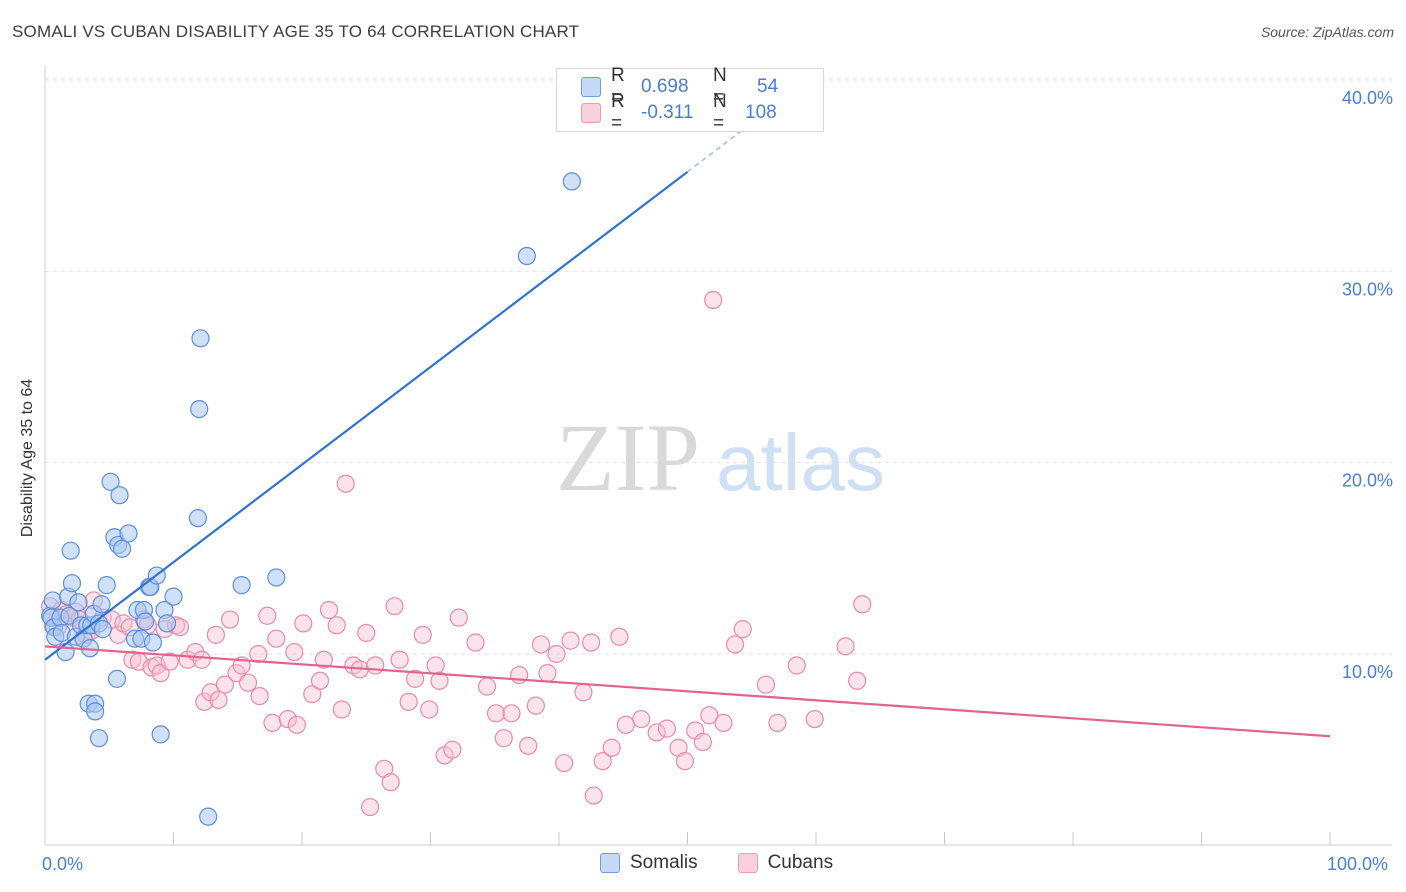  I want to click on y-tick-label: 40.0%, so click(1367, 98).